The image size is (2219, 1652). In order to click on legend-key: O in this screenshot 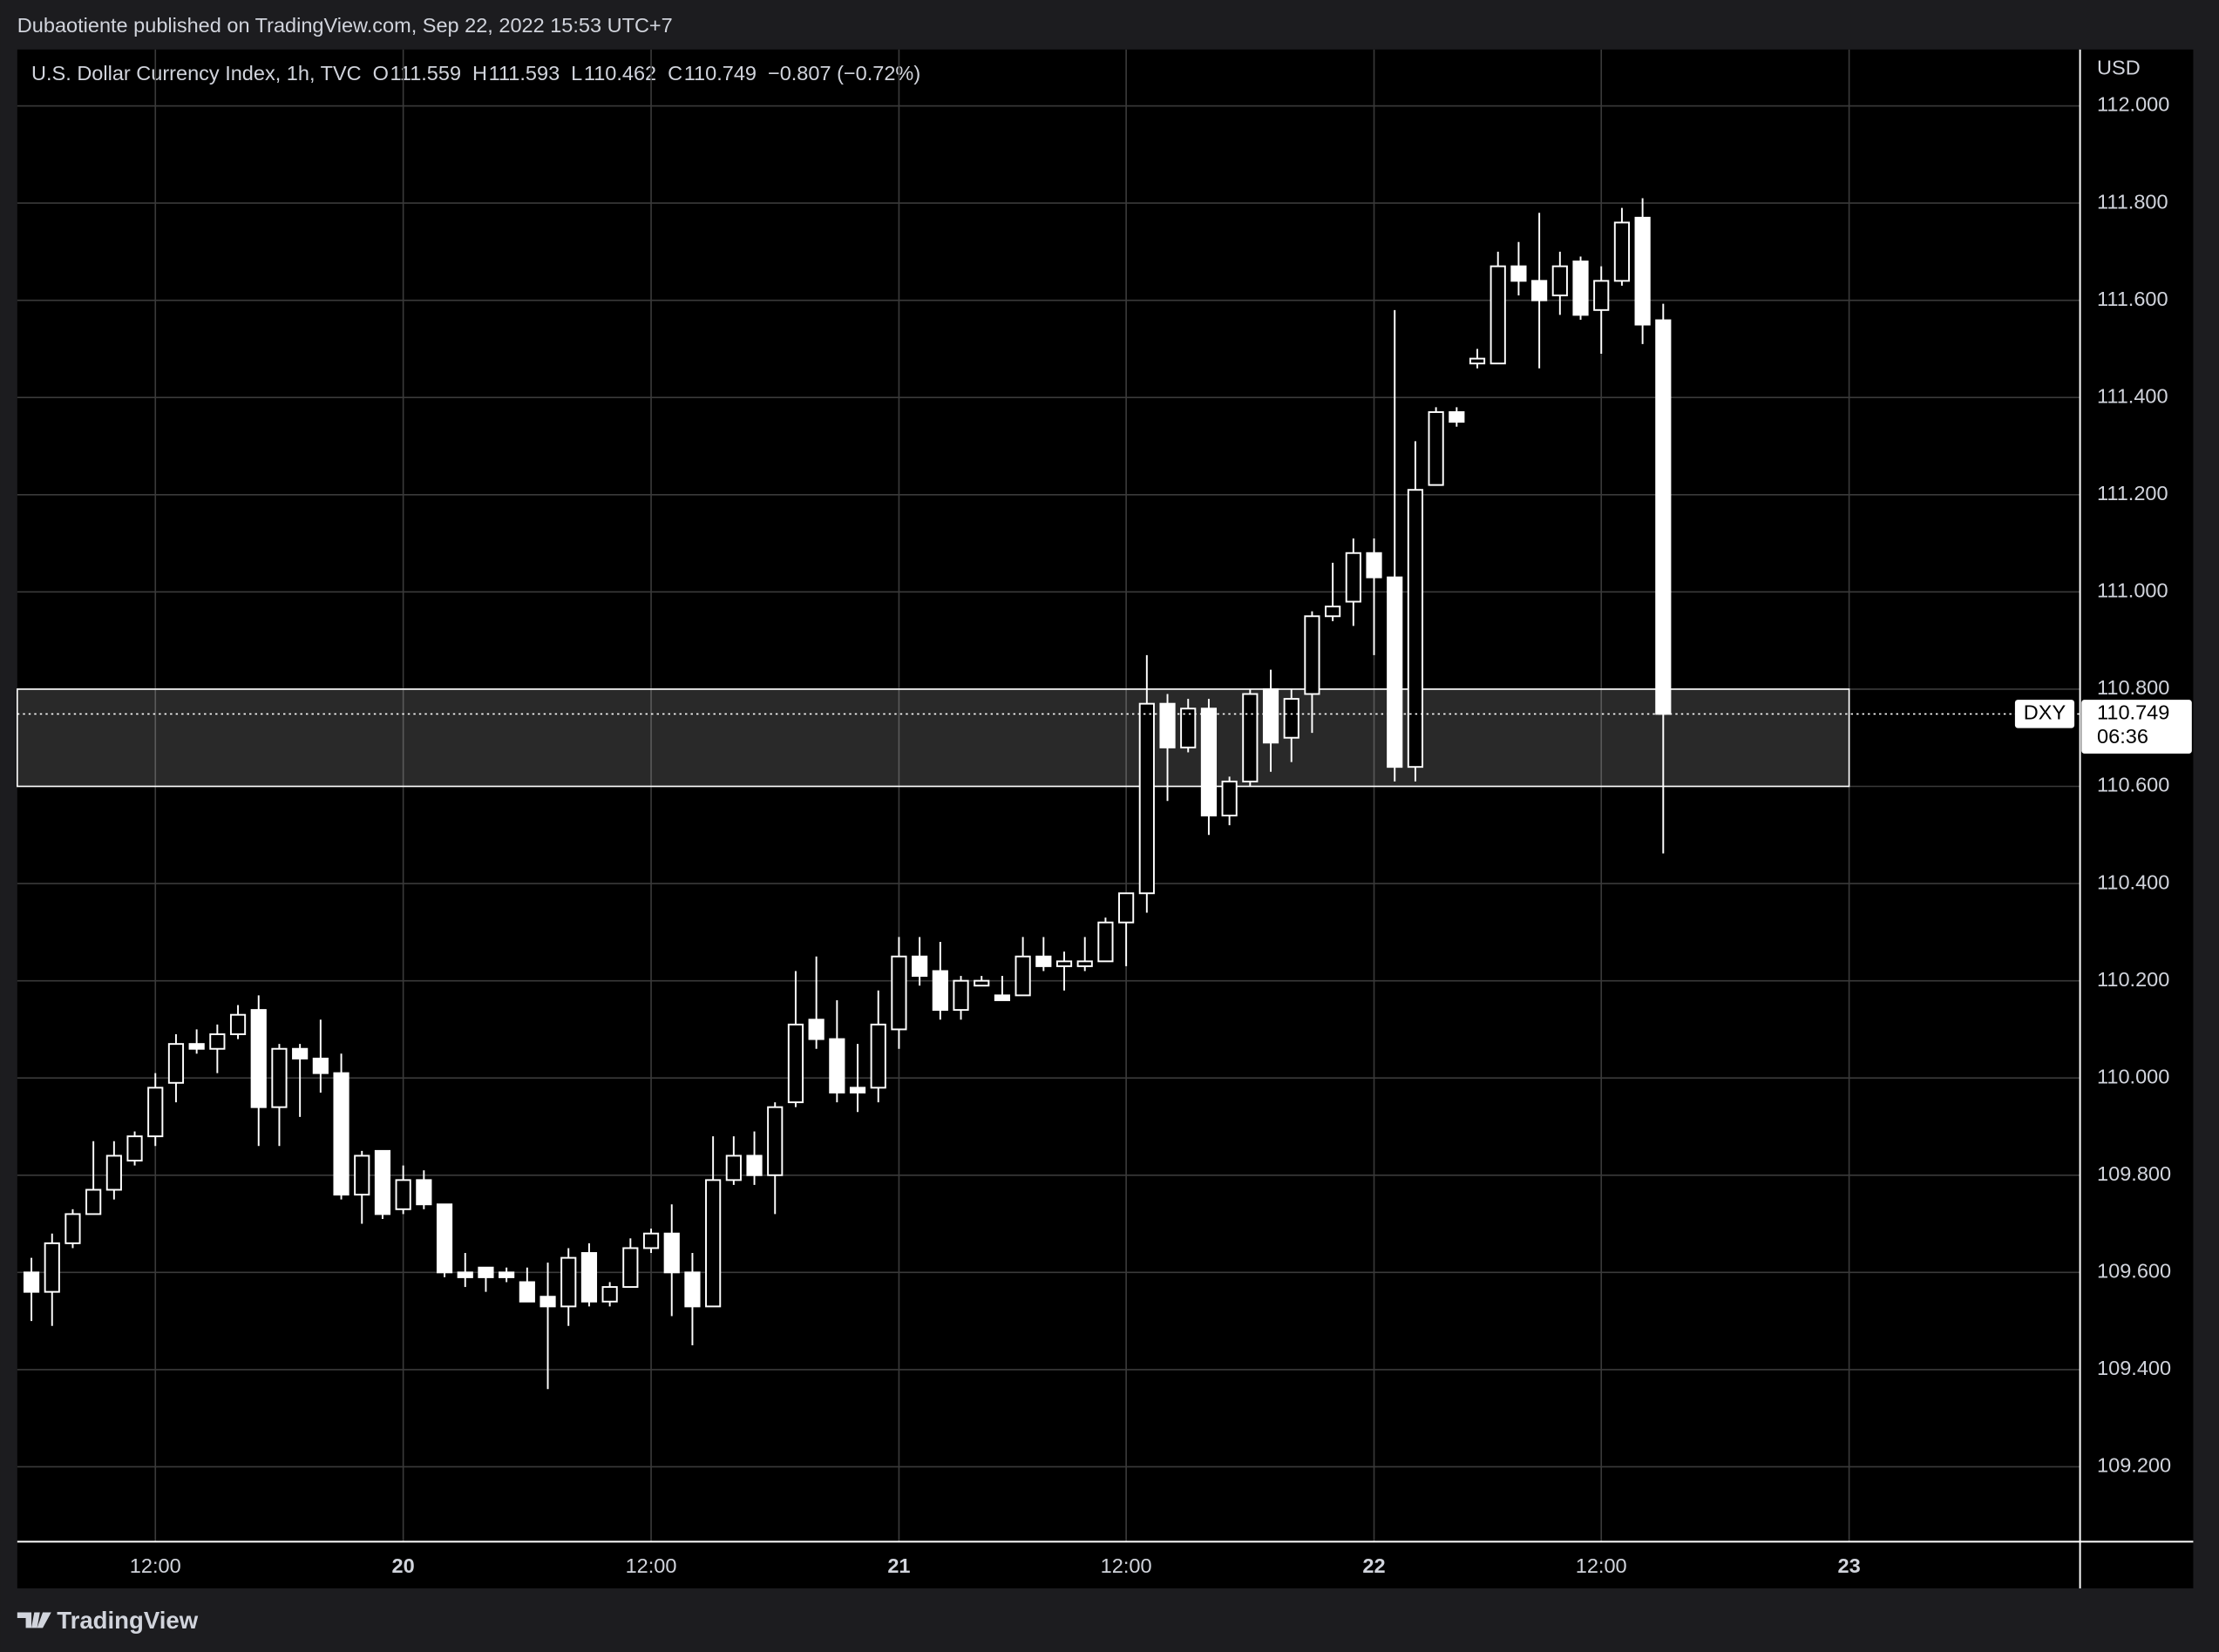, I will do `click(381, 73)`.